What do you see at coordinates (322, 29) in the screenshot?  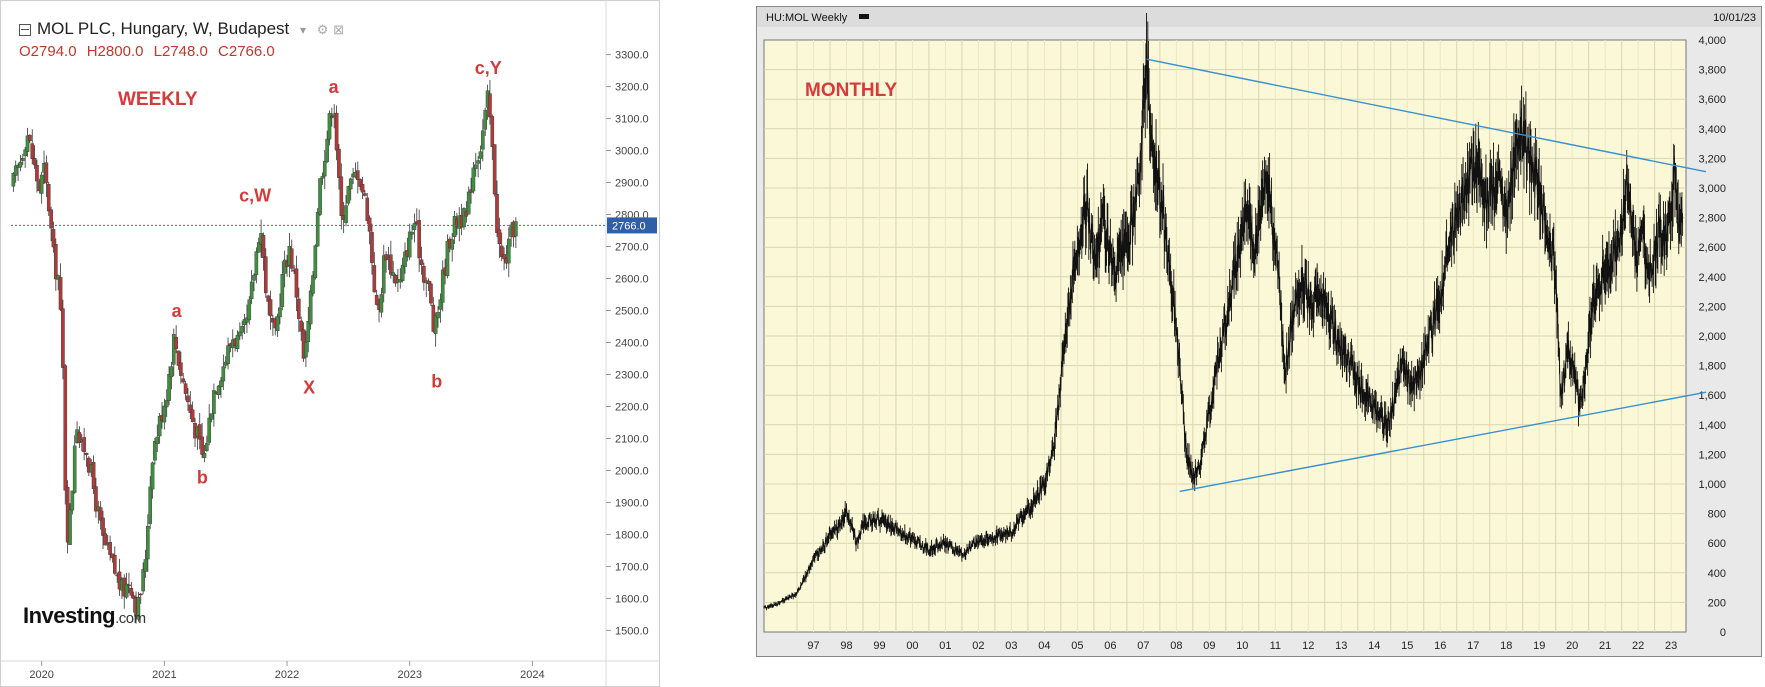 I see `settings-icon: ⚙` at bounding box center [322, 29].